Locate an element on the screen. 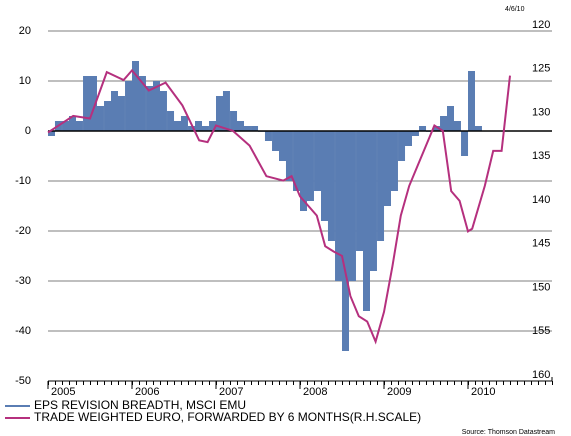 Image resolution: width=571 pixels, height=436 pixels. x-tick-label: 2008 is located at coordinates (315, 392).